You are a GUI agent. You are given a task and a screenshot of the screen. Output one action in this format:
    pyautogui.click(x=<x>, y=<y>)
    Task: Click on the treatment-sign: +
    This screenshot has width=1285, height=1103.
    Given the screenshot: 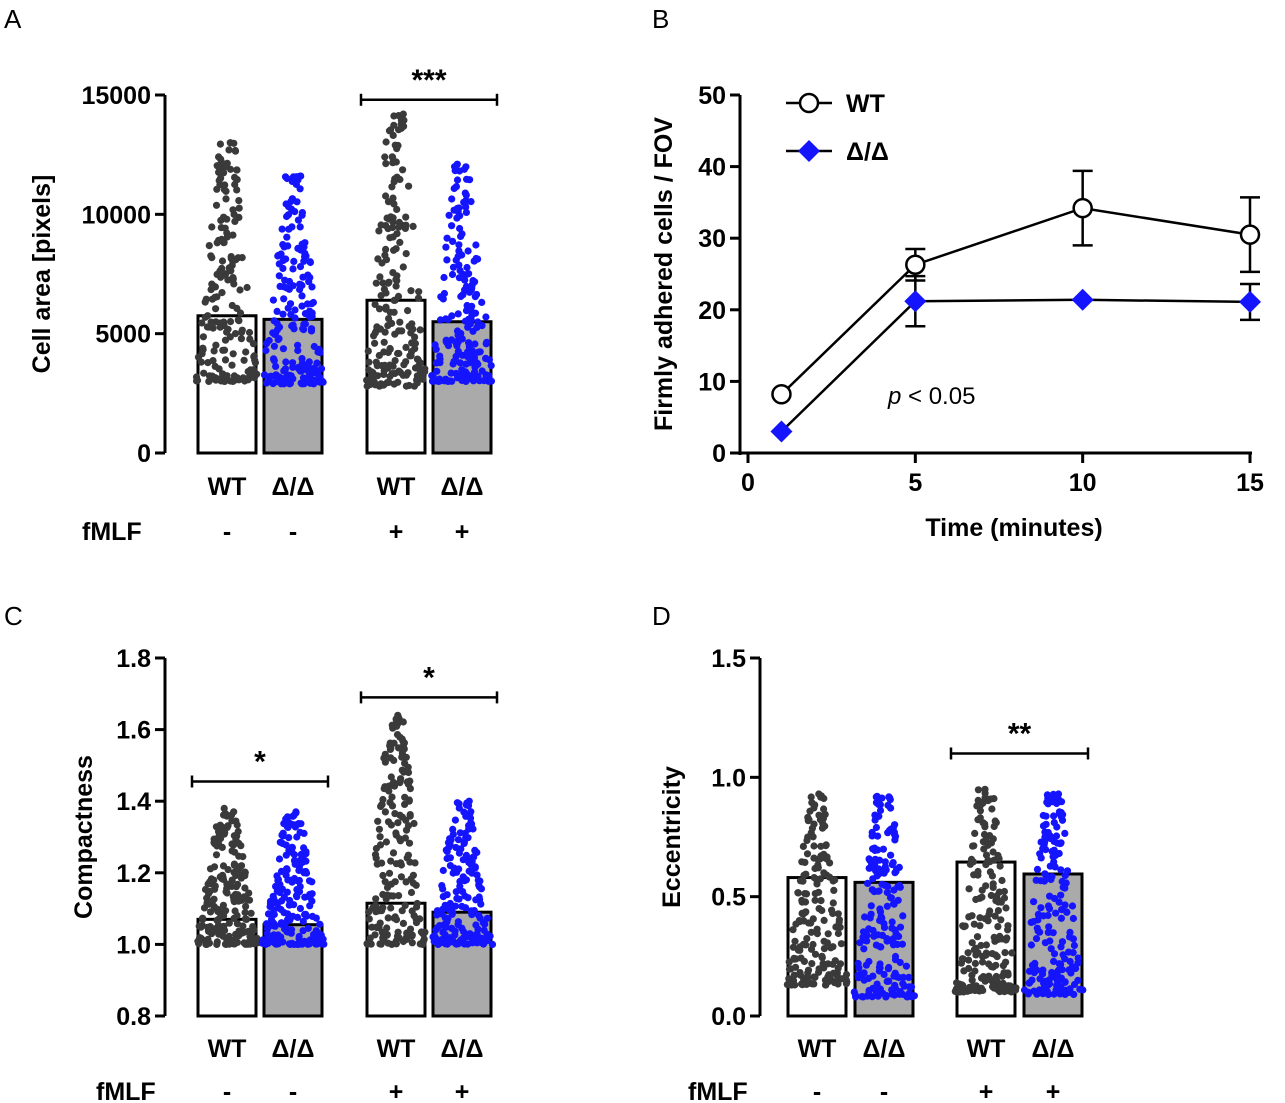 What is the action you would take?
    pyautogui.click(x=1053, y=1090)
    